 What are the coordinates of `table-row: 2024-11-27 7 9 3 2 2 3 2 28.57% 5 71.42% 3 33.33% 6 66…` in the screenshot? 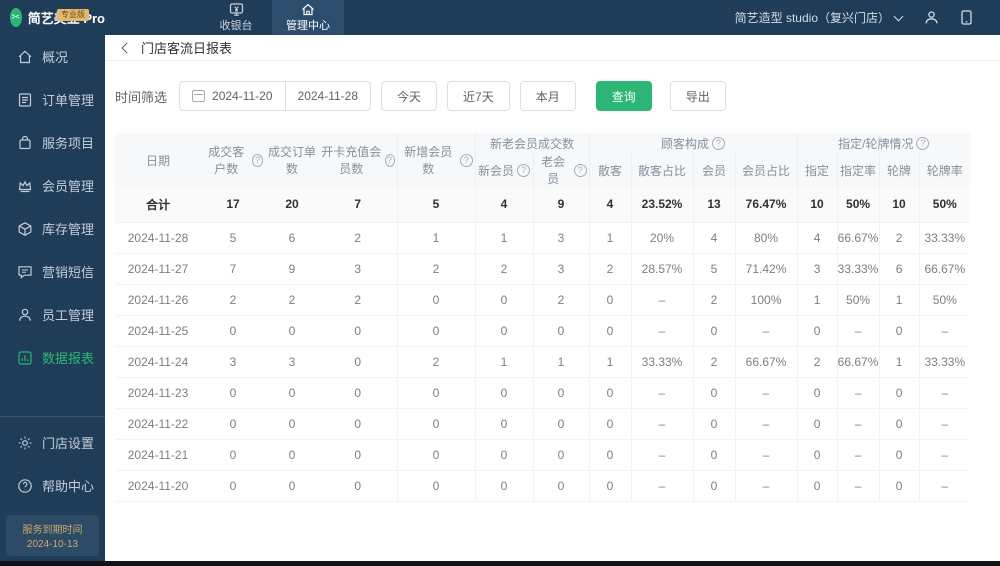 It's located at (543, 269).